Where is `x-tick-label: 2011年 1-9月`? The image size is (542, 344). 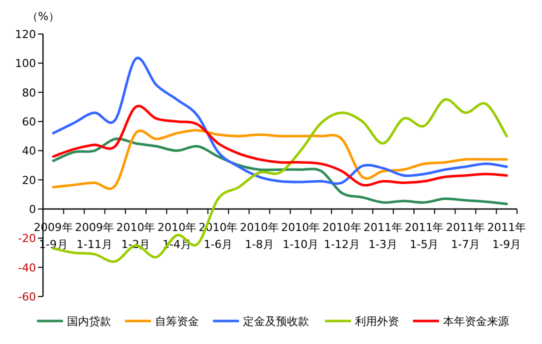
x-tick-label: 2011年 1-9月 is located at coordinates (506, 236).